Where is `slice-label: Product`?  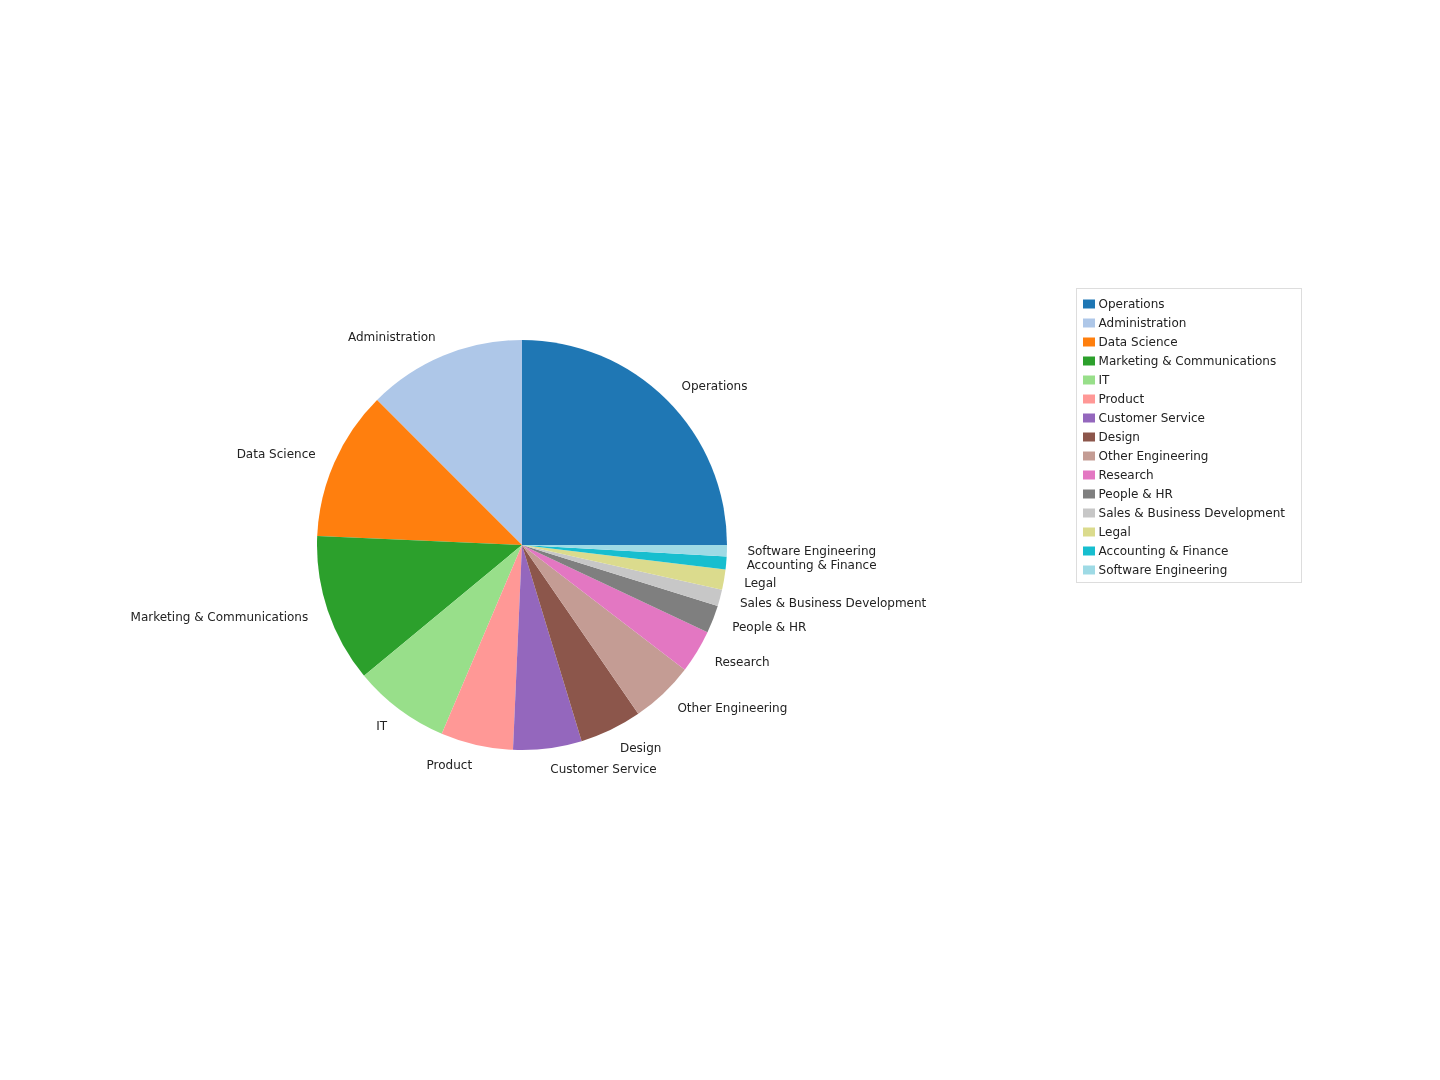 slice-label: Product is located at coordinates (449, 764).